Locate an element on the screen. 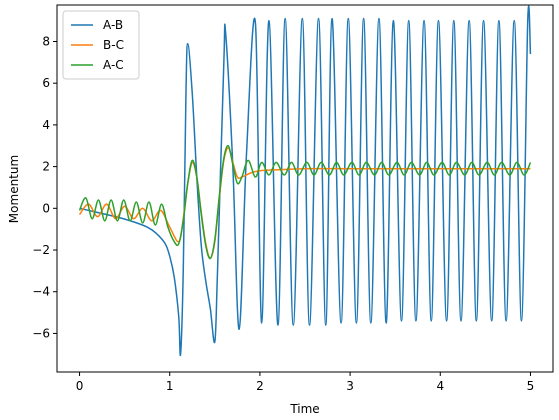 The width and height of the screenshot is (559, 420). x-axis: 0 1 2 3 4 5 is located at coordinates (305, 382).